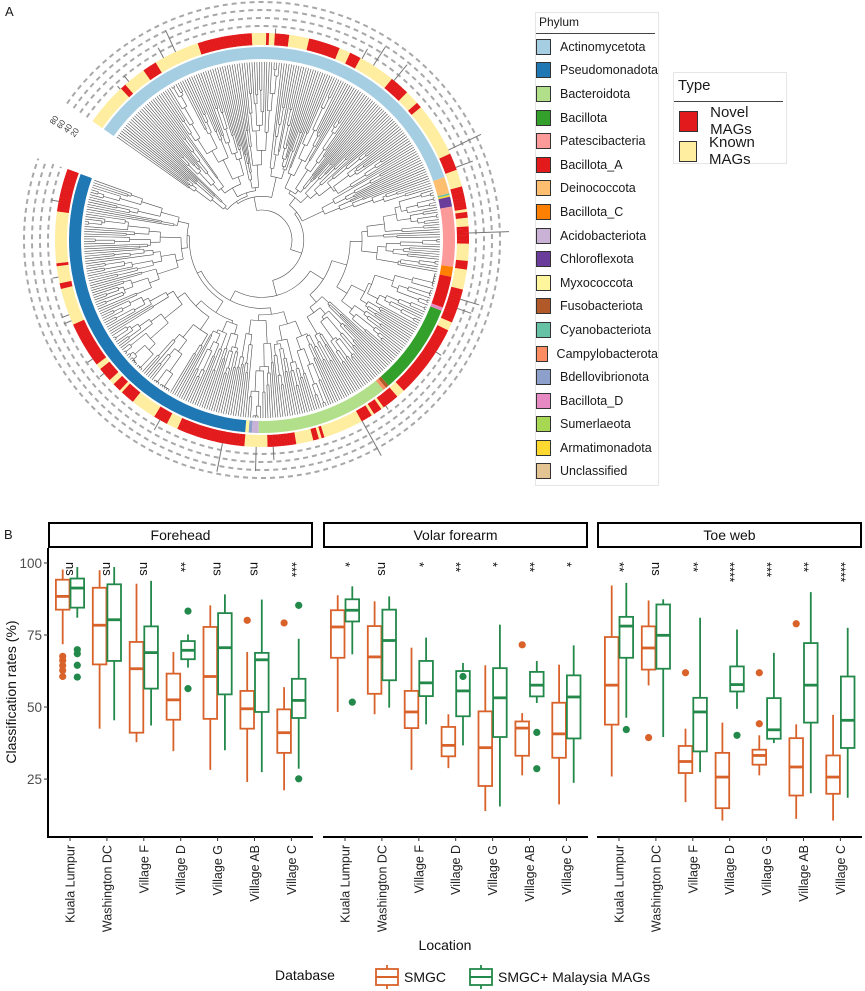  I want to click on panel-a-label: A, so click(9, 11).